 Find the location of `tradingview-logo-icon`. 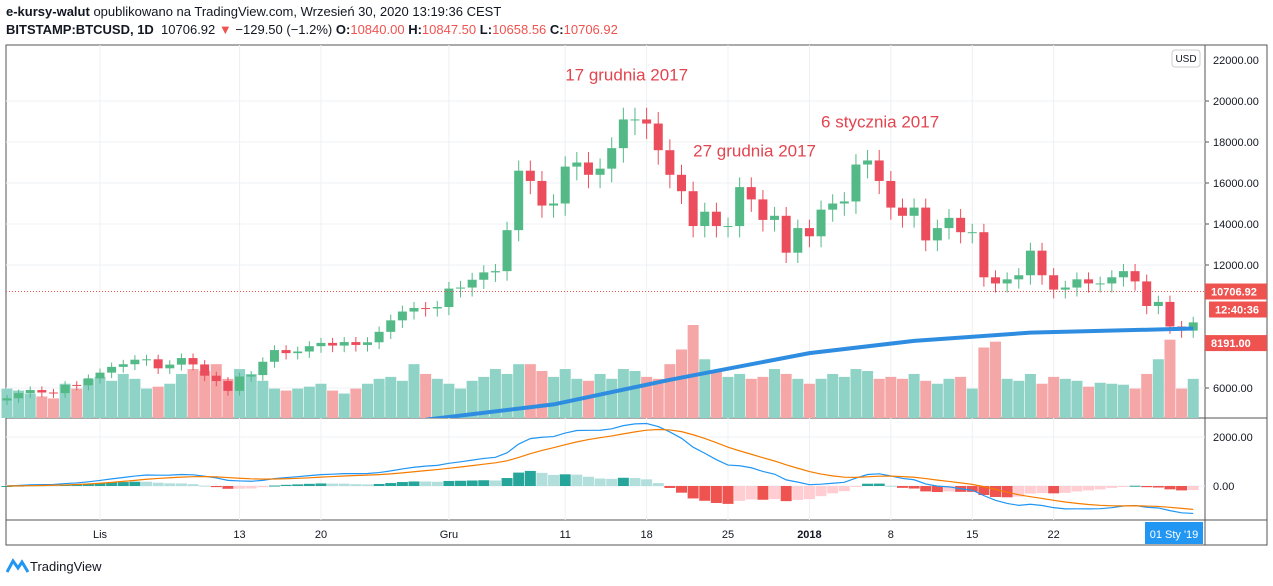

tradingview-logo-icon is located at coordinates (18, 565).